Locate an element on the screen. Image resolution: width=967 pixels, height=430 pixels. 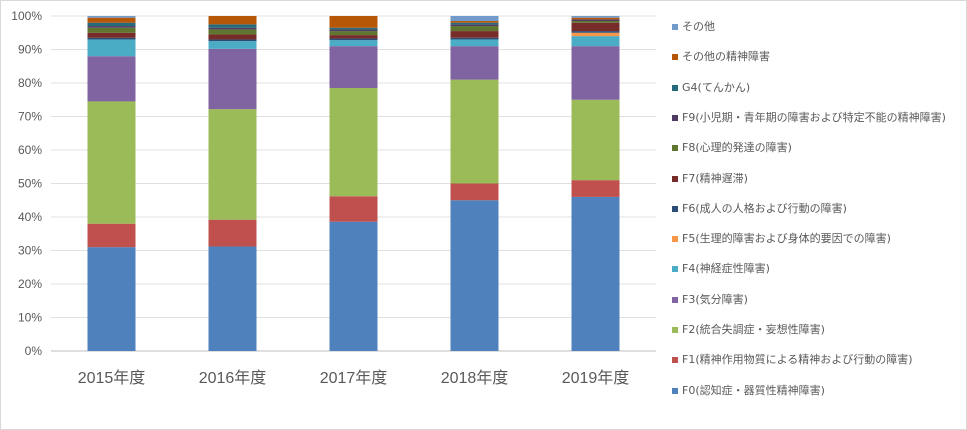
legend-label: F6(成人の人格および行動の障害) is located at coordinates (764, 208).